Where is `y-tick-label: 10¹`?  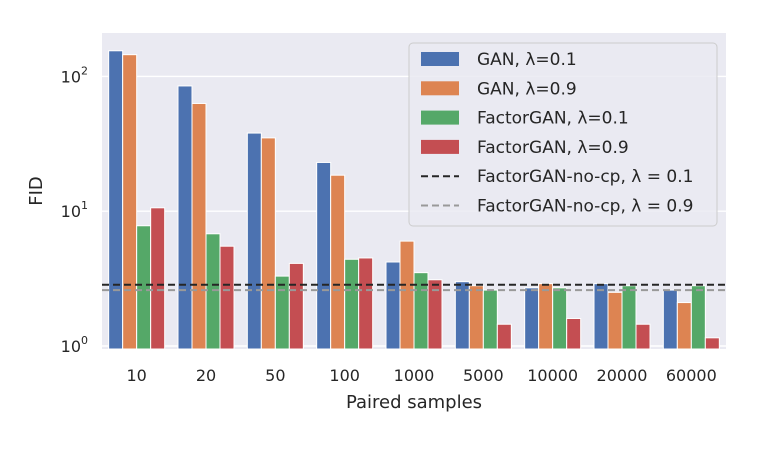
y-tick-label: 10¹ is located at coordinates (74, 210).